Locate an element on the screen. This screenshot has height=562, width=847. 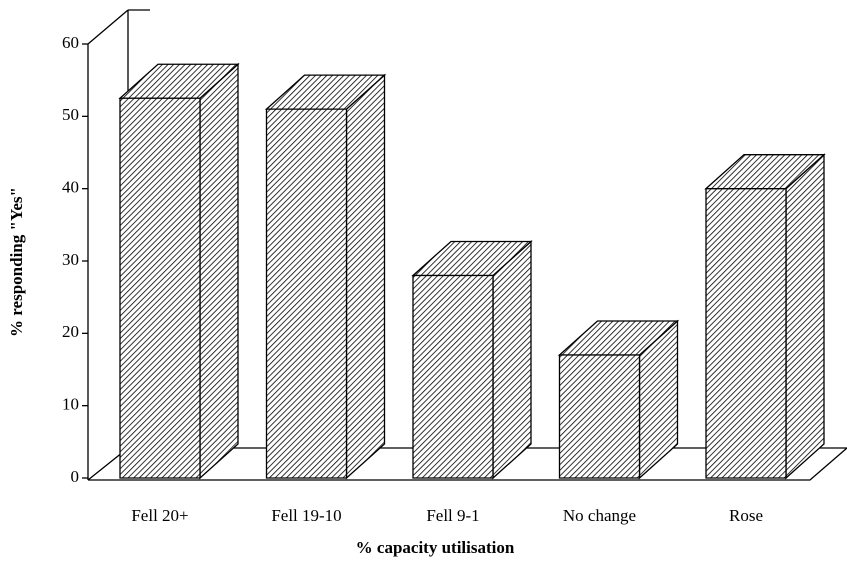
y-tick-label: 20 is located at coordinates (70, 331).